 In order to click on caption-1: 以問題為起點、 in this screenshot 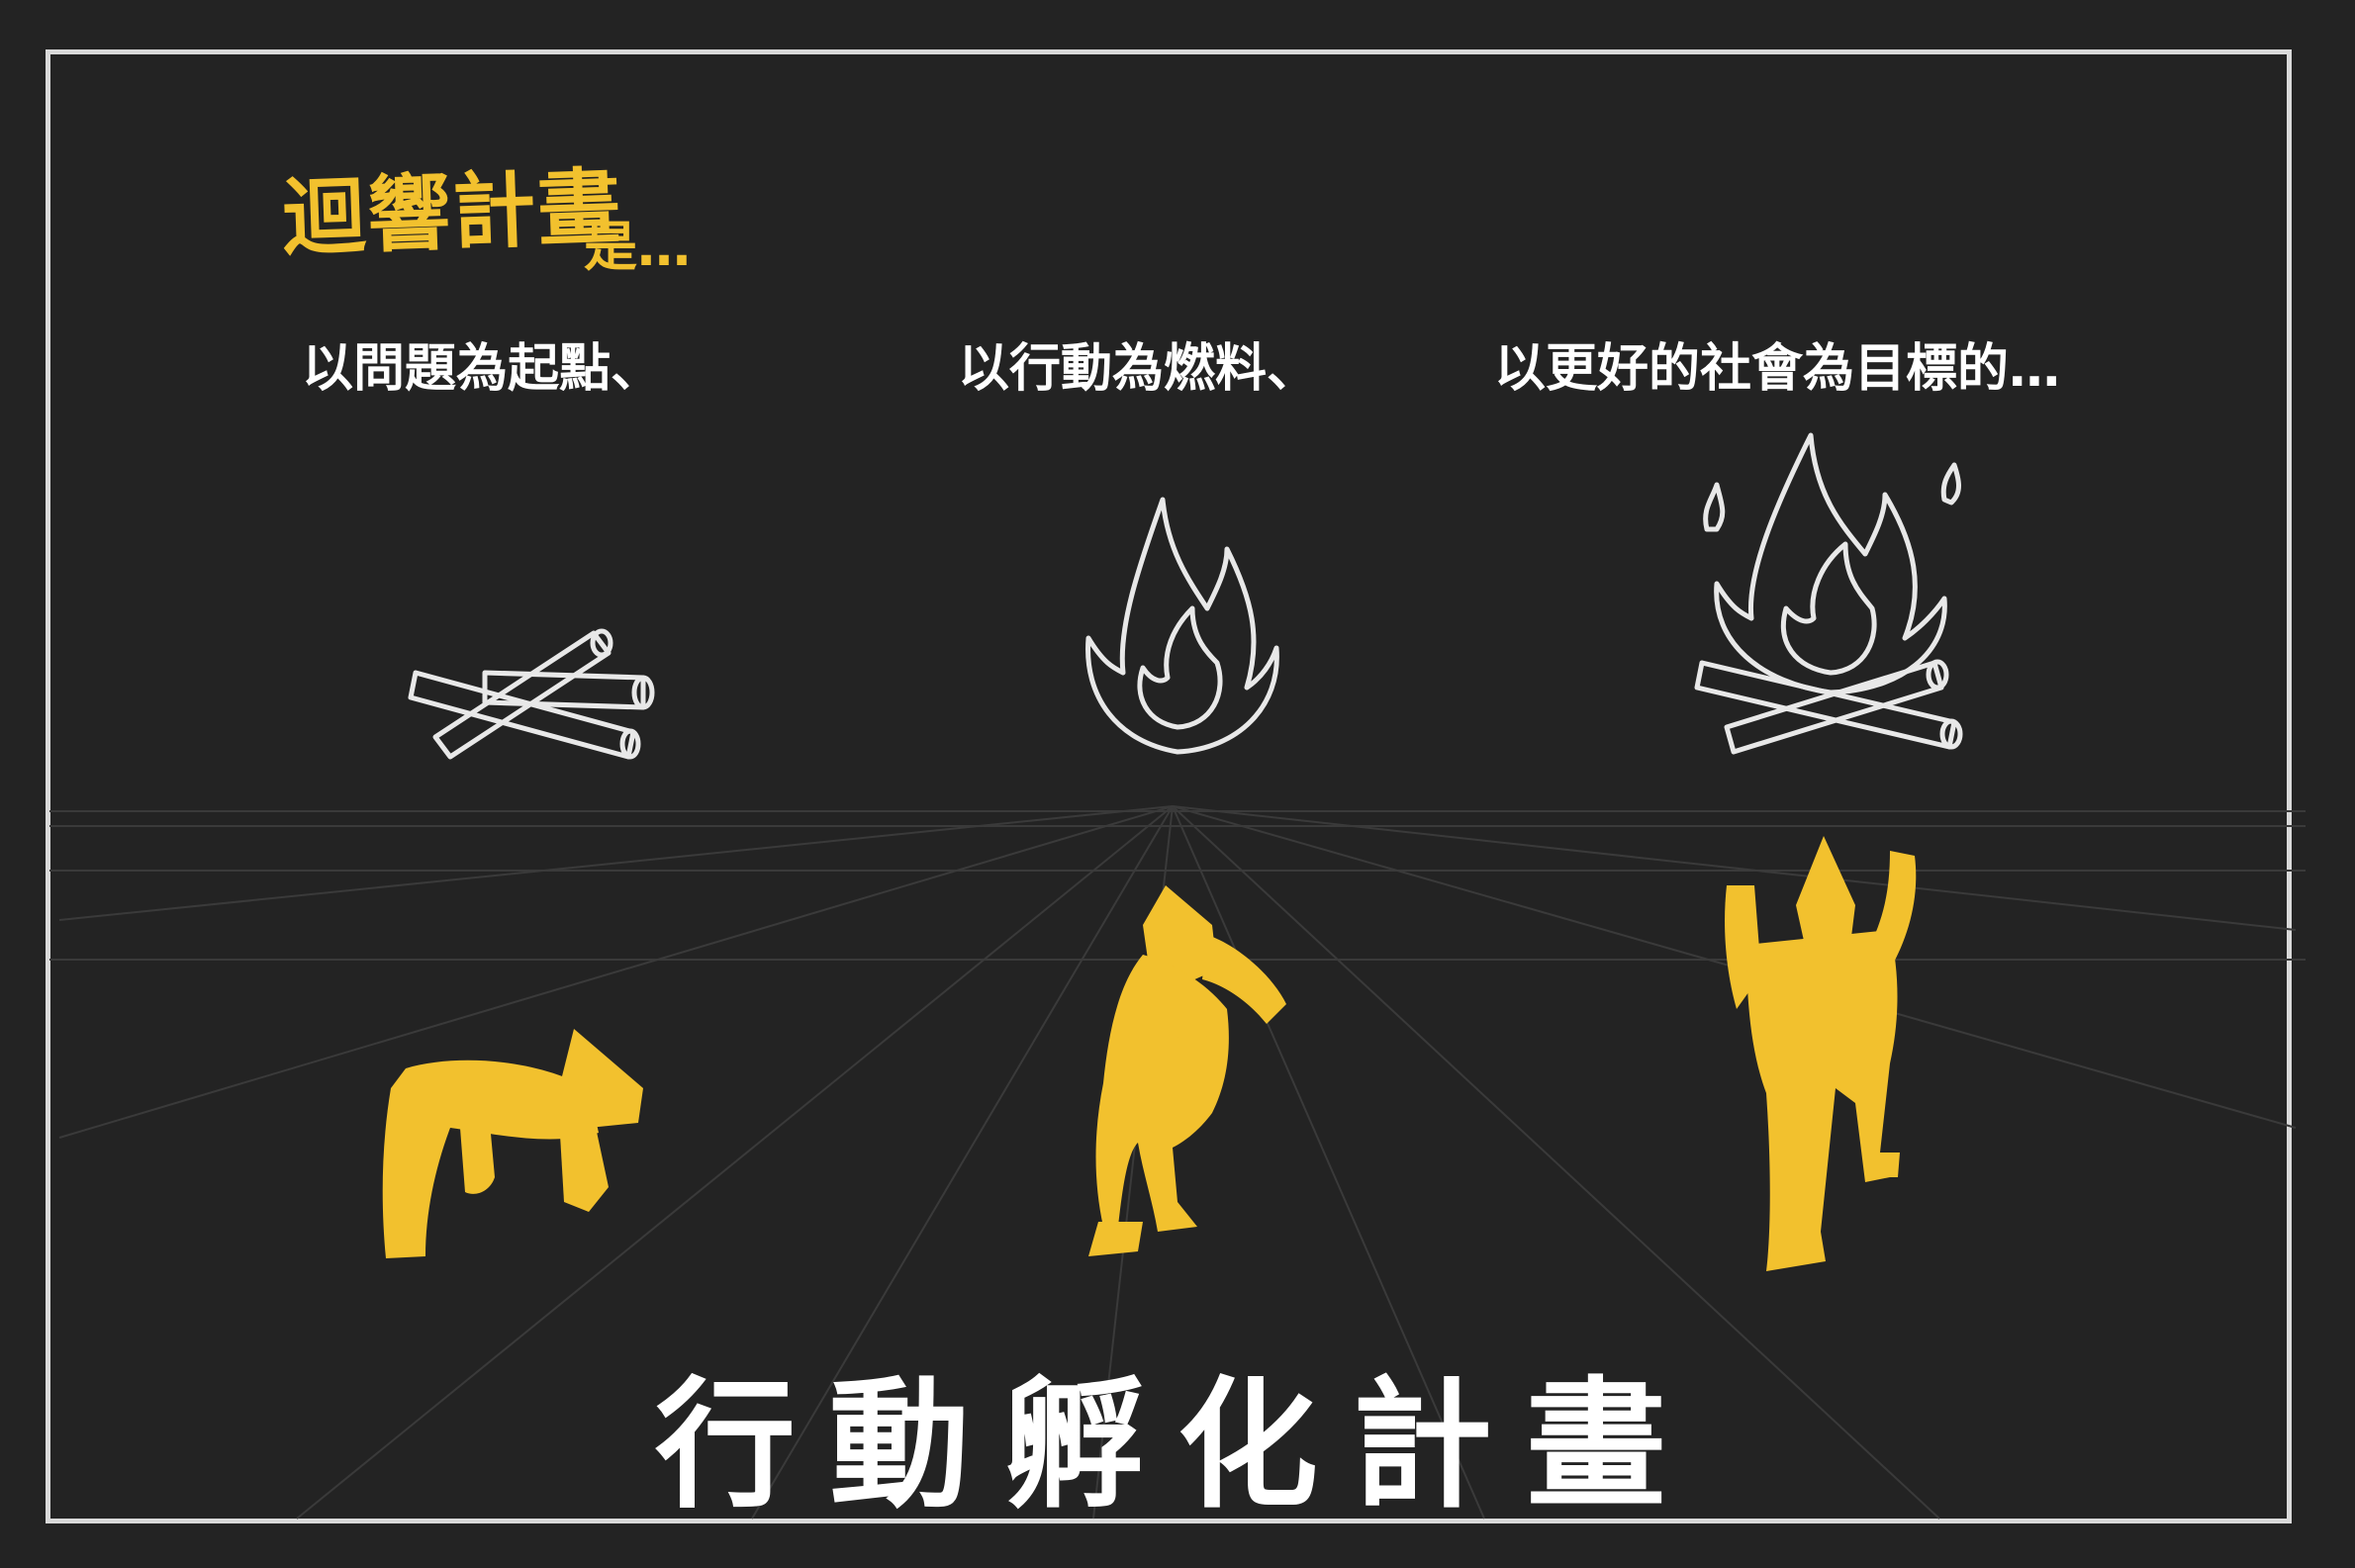, I will do `click(483, 369)`.